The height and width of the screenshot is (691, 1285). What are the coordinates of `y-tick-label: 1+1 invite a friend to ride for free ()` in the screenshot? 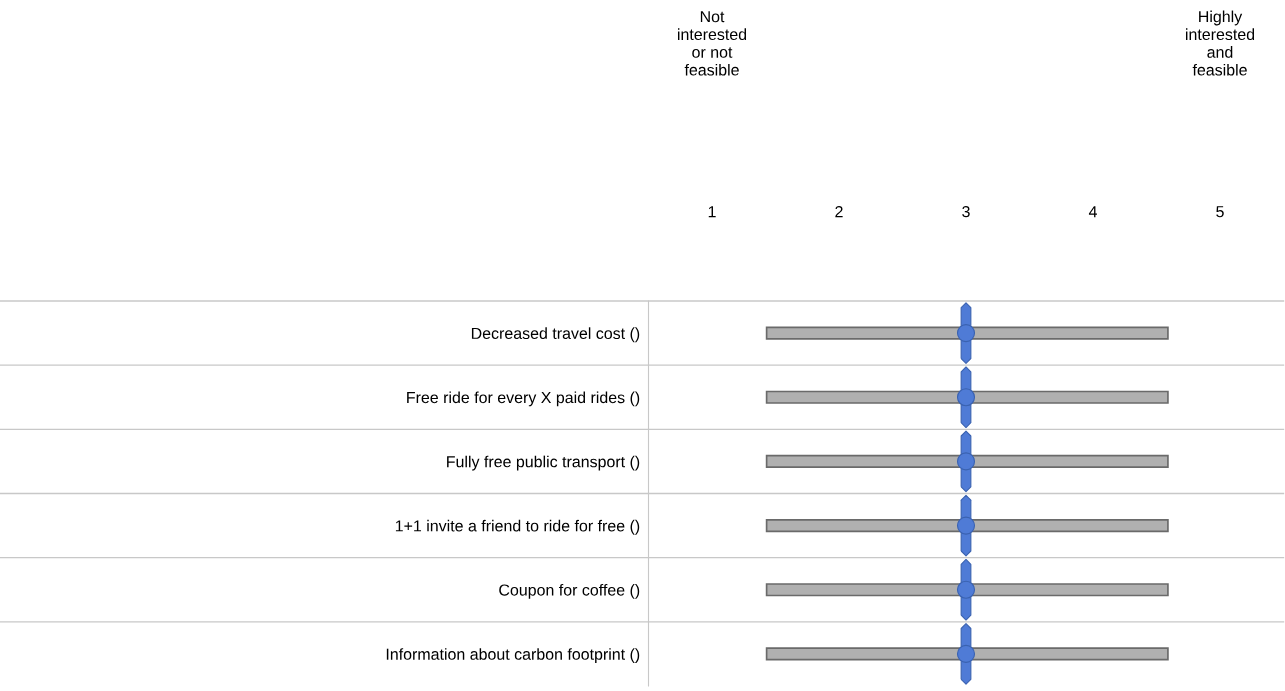 It's located at (517, 527).